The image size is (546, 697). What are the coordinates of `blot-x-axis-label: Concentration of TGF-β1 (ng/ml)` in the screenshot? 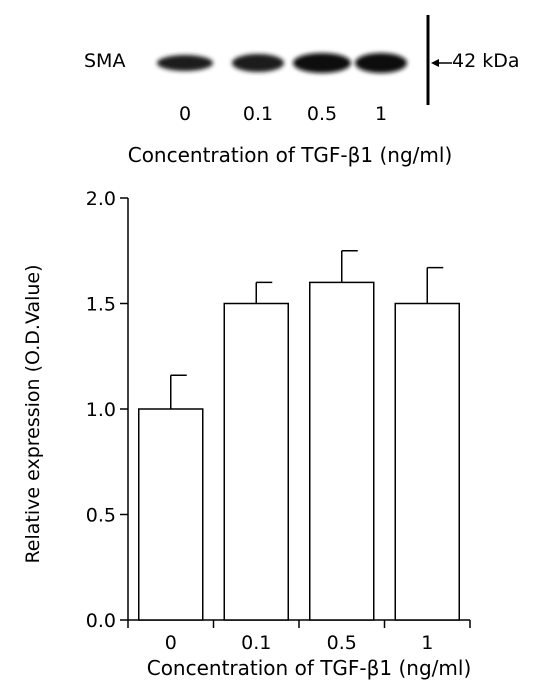 It's located at (290, 155).